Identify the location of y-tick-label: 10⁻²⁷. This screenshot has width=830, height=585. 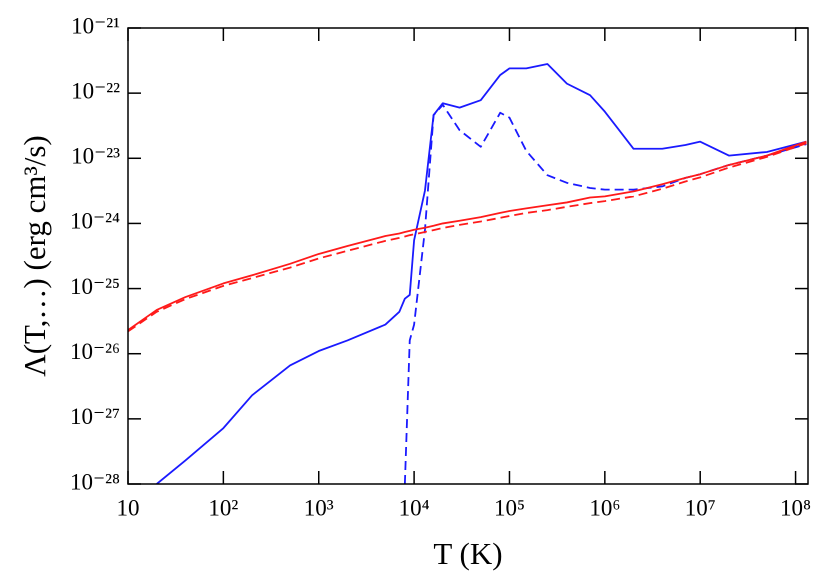
(95, 416).